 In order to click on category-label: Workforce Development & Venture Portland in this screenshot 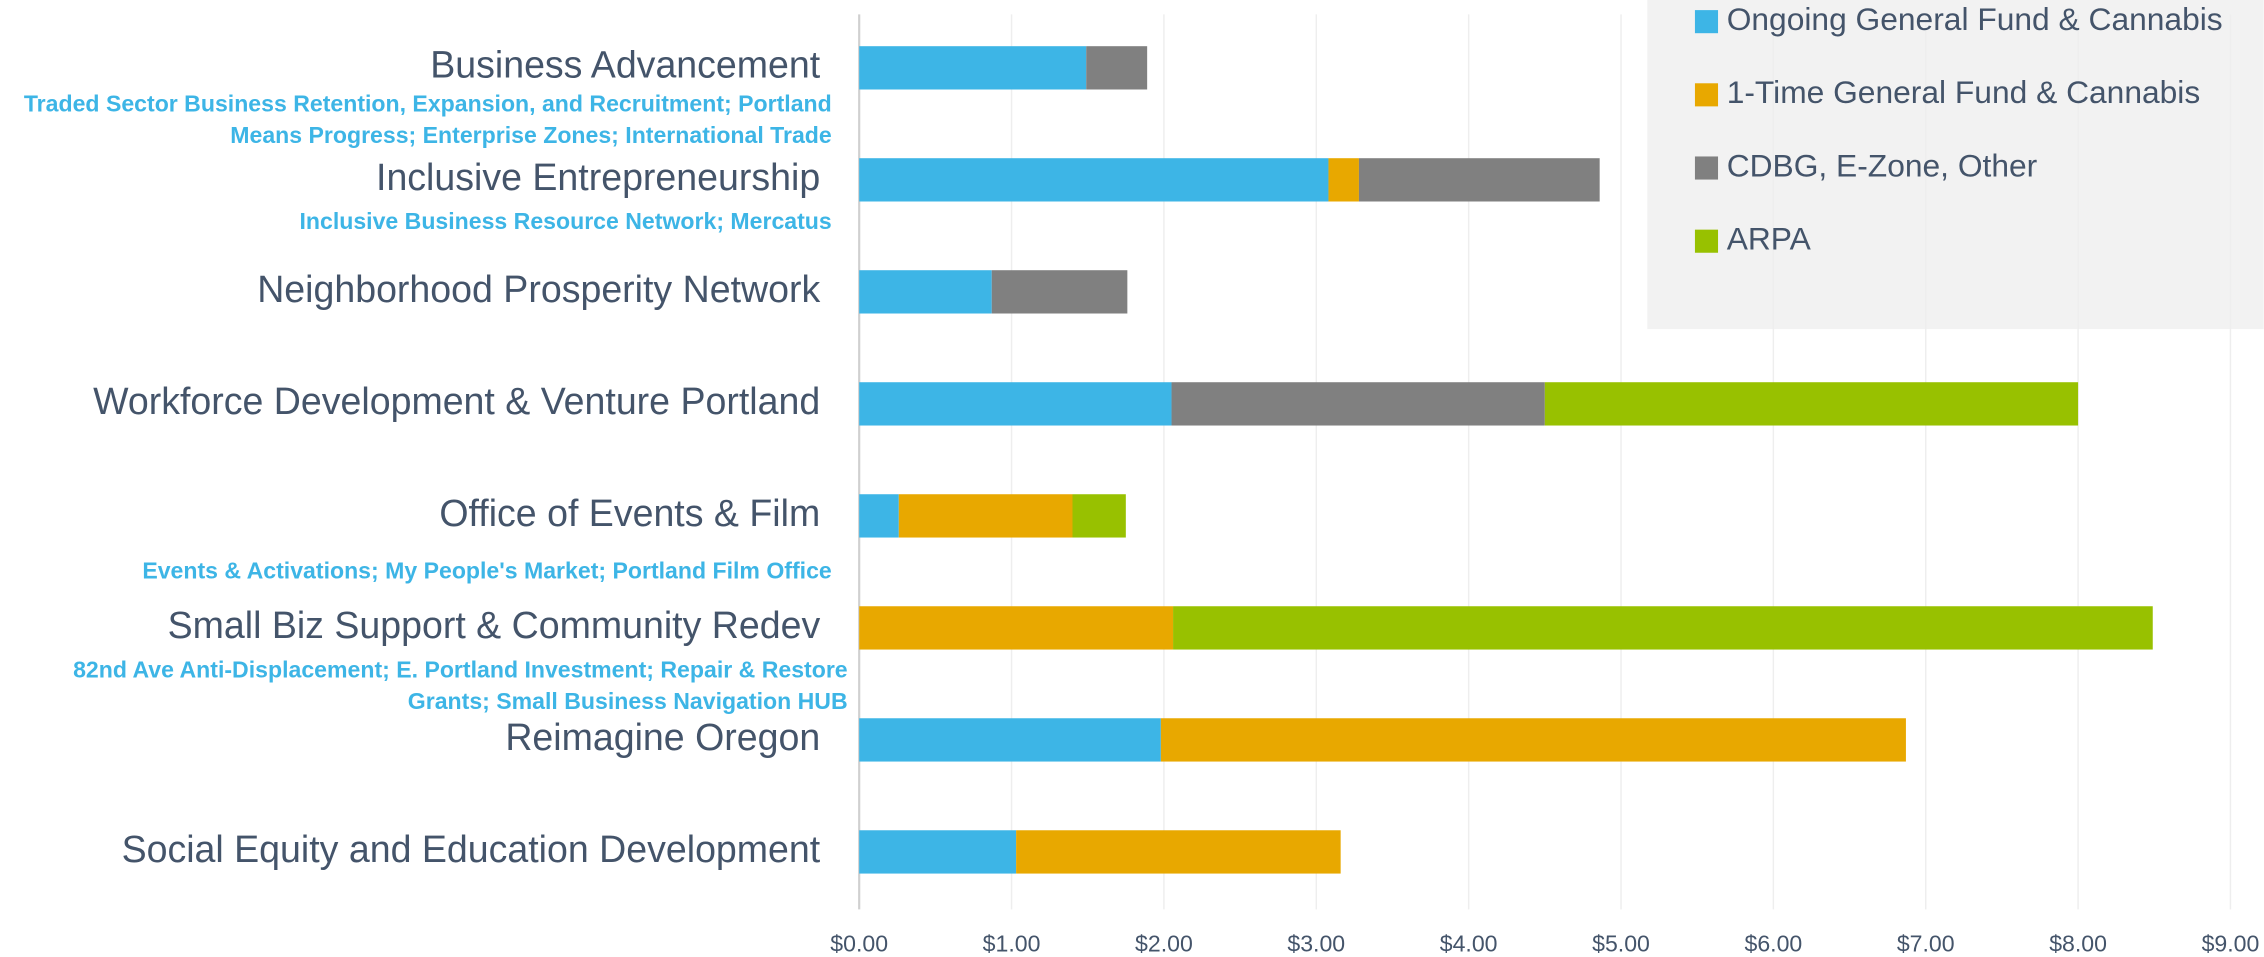, I will do `click(456, 401)`.